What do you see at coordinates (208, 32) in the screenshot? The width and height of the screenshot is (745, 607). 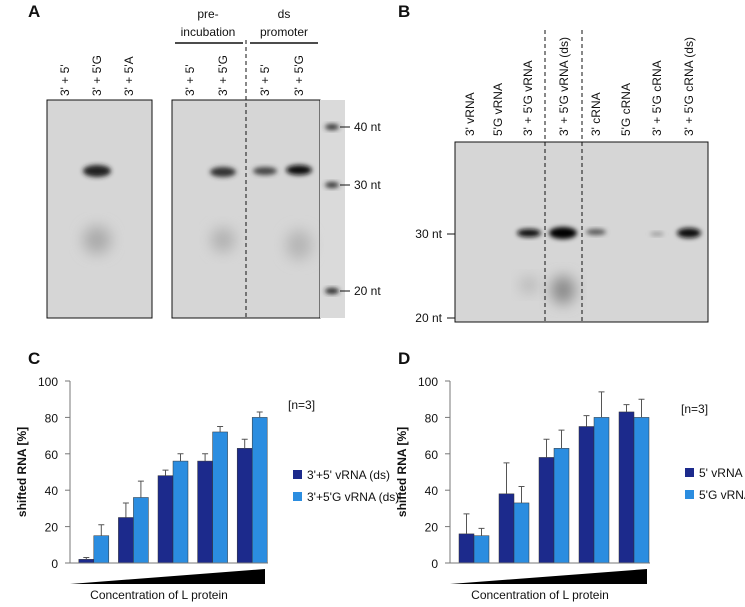 I see `header: incubation` at bounding box center [208, 32].